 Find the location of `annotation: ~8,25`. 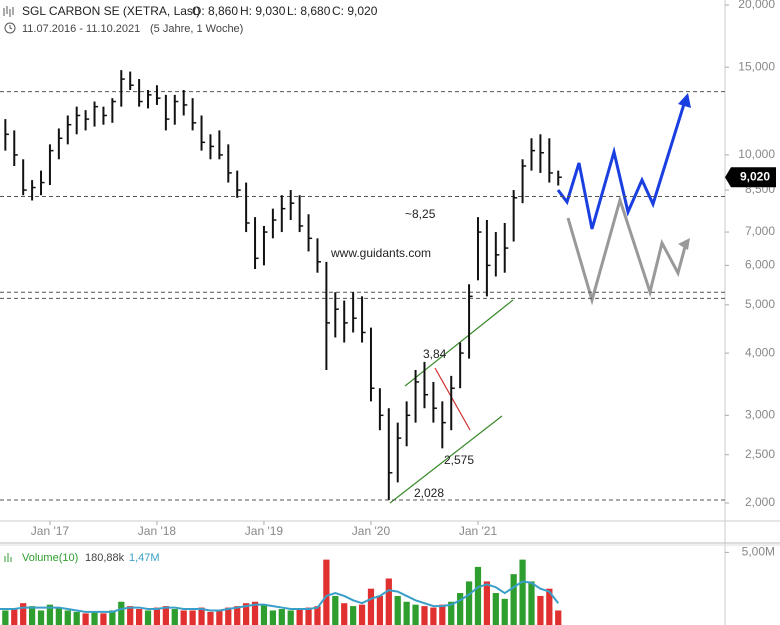

annotation: ~8,25 is located at coordinates (420, 214).